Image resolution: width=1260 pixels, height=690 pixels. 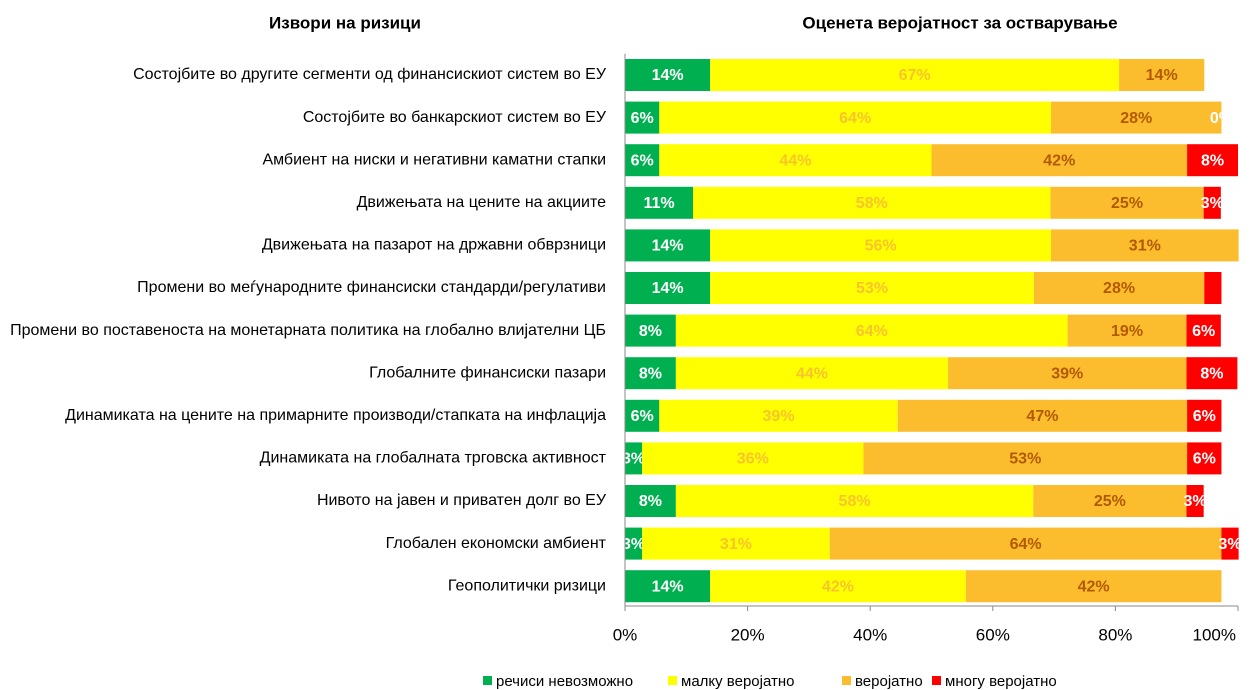 What do you see at coordinates (1136, 118) in the screenshot?
I see `value-label: 28%` at bounding box center [1136, 118].